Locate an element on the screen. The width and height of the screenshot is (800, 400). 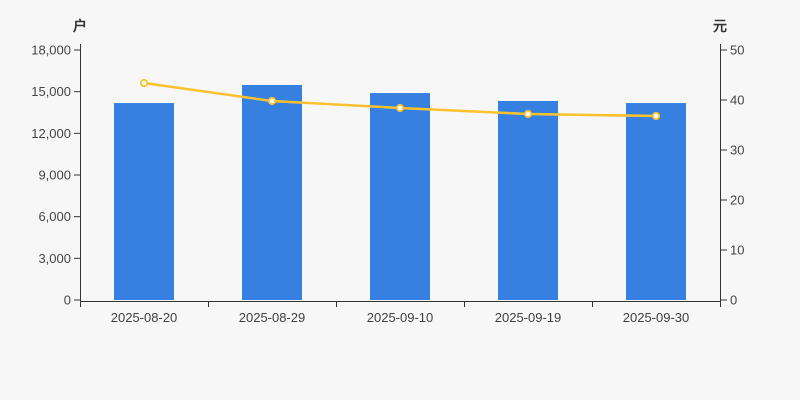
x-axis-category-label: 2025-09-30 is located at coordinates (656, 317).